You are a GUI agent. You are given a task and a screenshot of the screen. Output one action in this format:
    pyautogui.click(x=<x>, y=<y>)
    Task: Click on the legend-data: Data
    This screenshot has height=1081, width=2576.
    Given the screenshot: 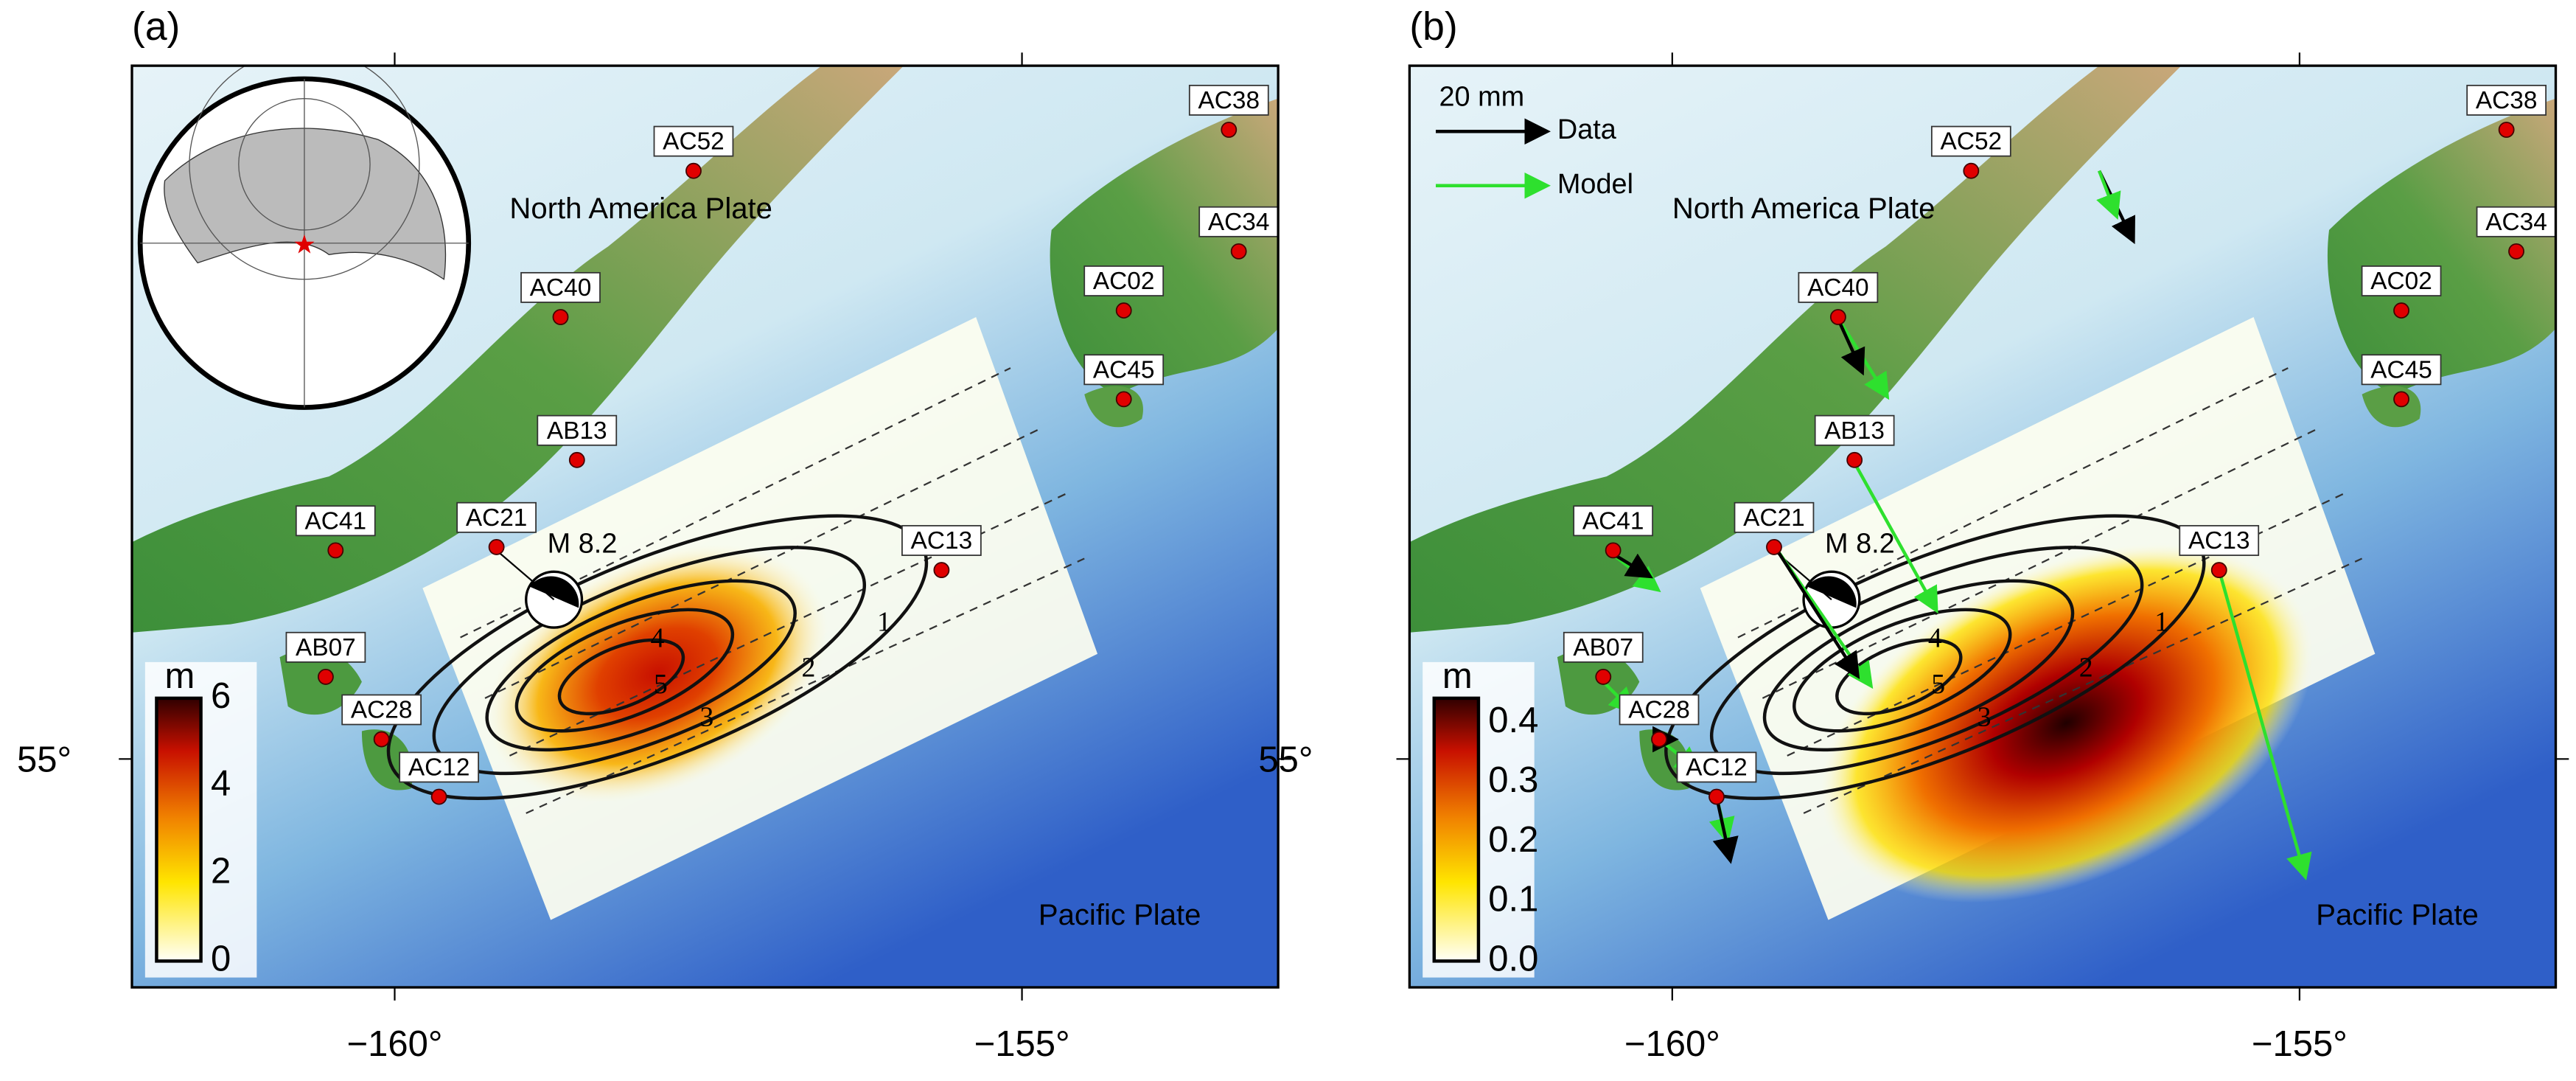 What is the action you would take?
    pyautogui.click(x=1587, y=129)
    